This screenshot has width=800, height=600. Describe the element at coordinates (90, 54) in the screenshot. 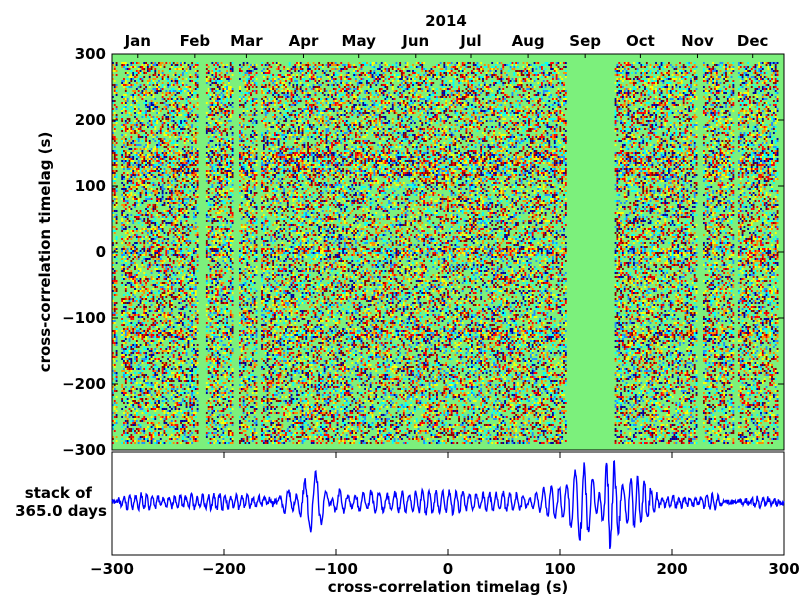

I see `y-tick-label: 300` at that location.